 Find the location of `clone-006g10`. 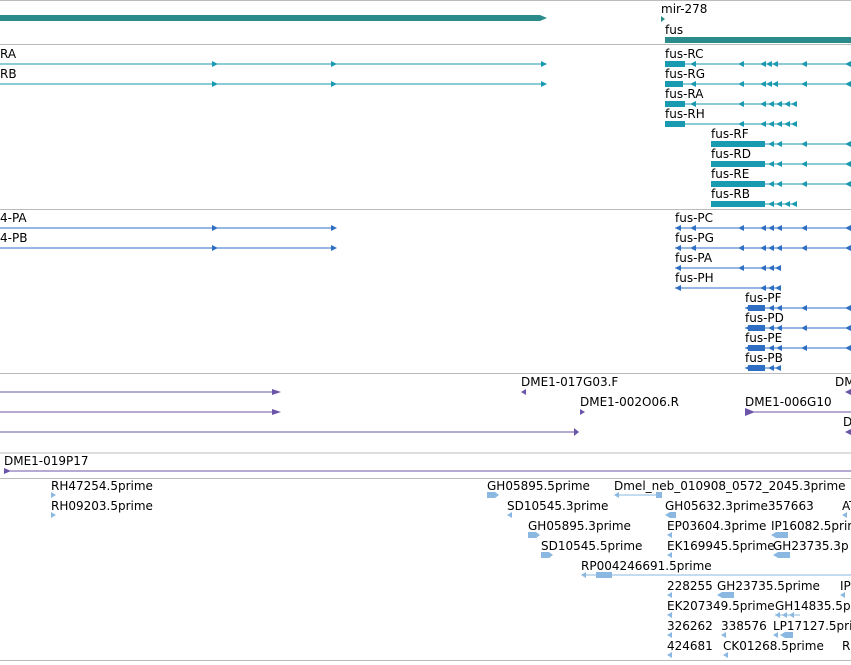

clone-006g10 is located at coordinates (798, 412).